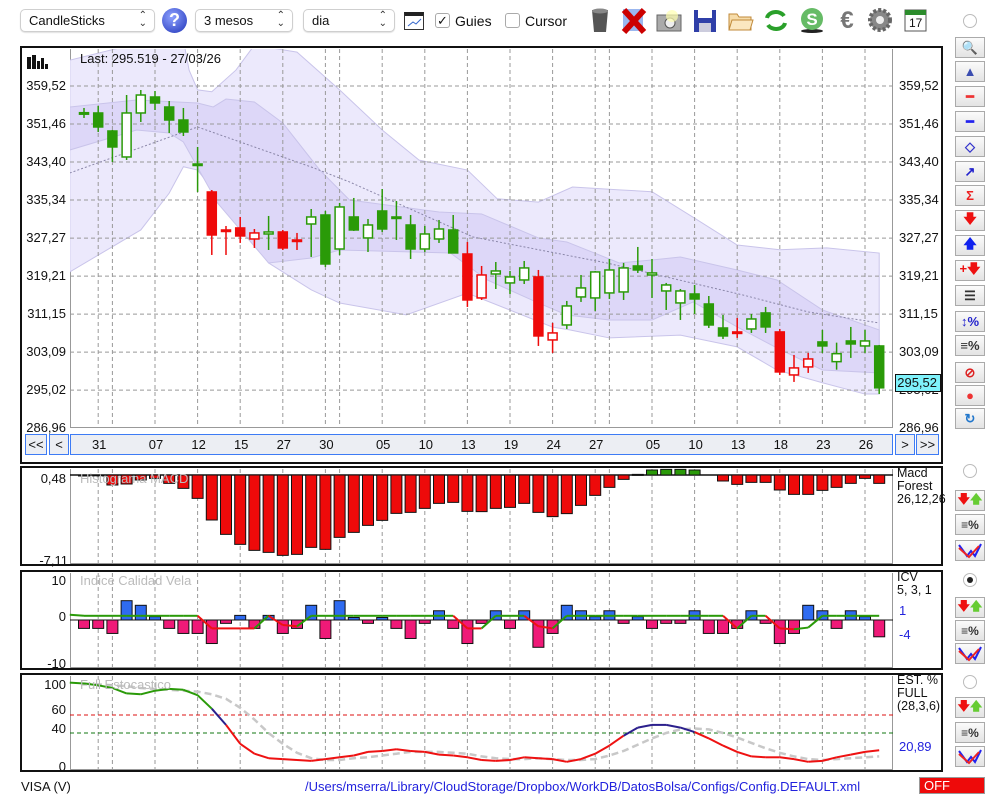 Image resolution: width=1000 pixels, height=800 pixels. I want to click on macd-panel-radio, so click(970, 471).